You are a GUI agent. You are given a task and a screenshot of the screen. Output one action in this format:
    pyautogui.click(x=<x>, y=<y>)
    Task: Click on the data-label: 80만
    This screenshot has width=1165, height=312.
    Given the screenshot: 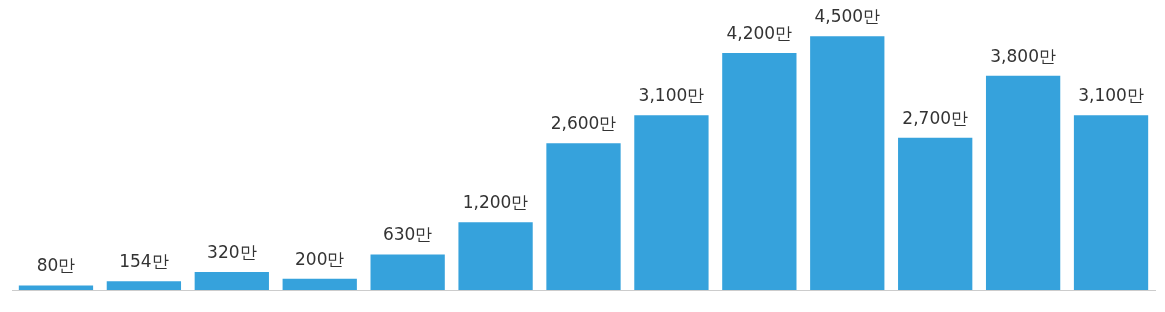 What is the action you would take?
    pyautogui.click(x=56, y=265)
    